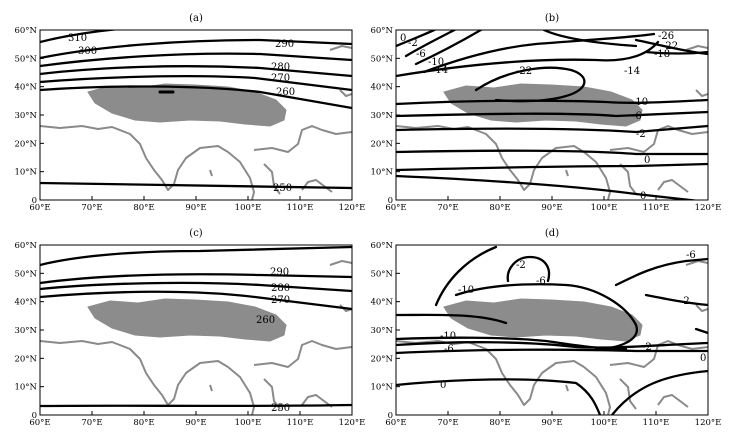 The height and width of the screenshot is (447, 729). I want to click on contour-label: -26, so click(666, 36).